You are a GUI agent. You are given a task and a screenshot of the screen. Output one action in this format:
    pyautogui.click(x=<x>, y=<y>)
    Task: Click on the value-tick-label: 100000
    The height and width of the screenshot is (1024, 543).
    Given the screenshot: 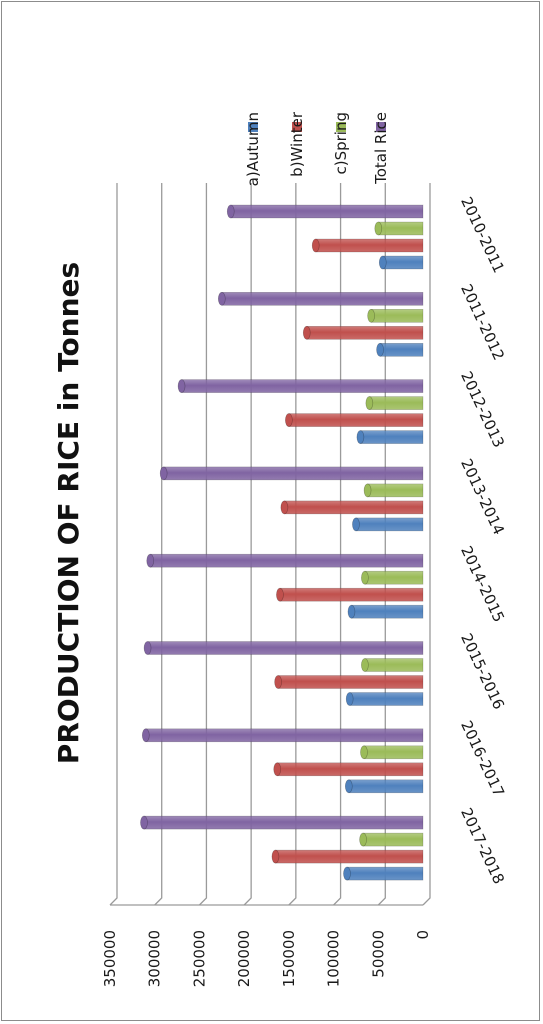 What is the action you would take?
    pyautogui.click(x=334, y=958)
    